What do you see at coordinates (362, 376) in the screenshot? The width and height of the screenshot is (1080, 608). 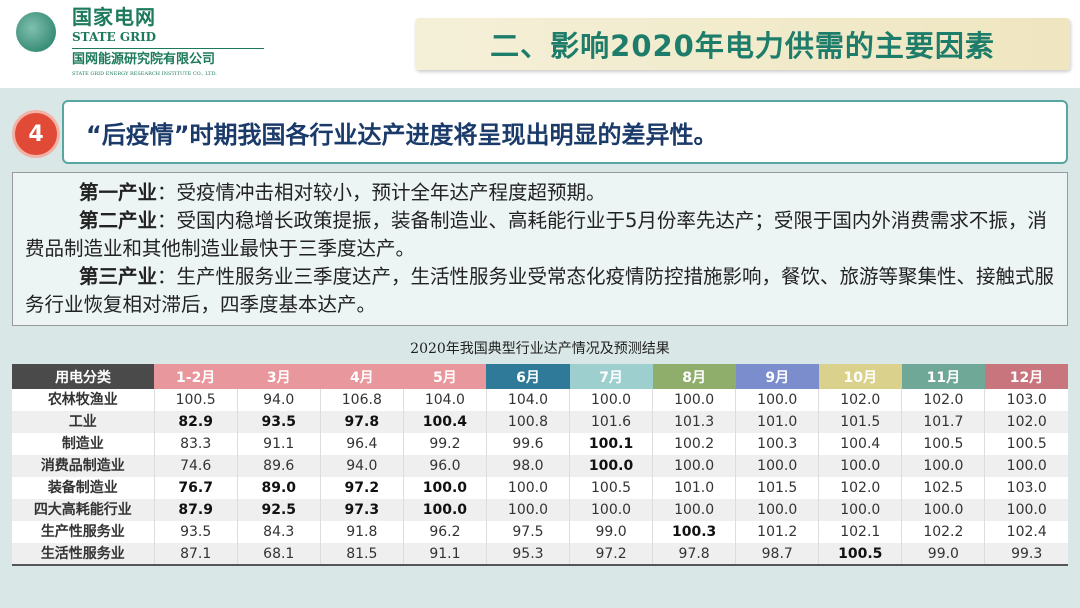 I see `column-header: 4月` at bounding box center [362, 376].